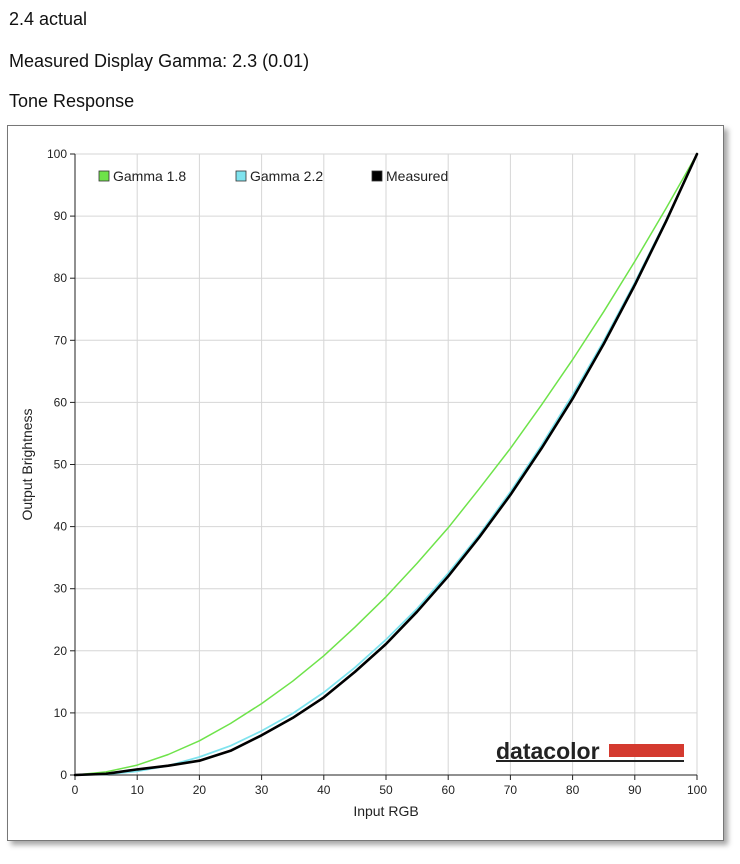  Describe the element at coordinates (61, 713) in the screenshot. I see `y-tick-label: 10` at that location.